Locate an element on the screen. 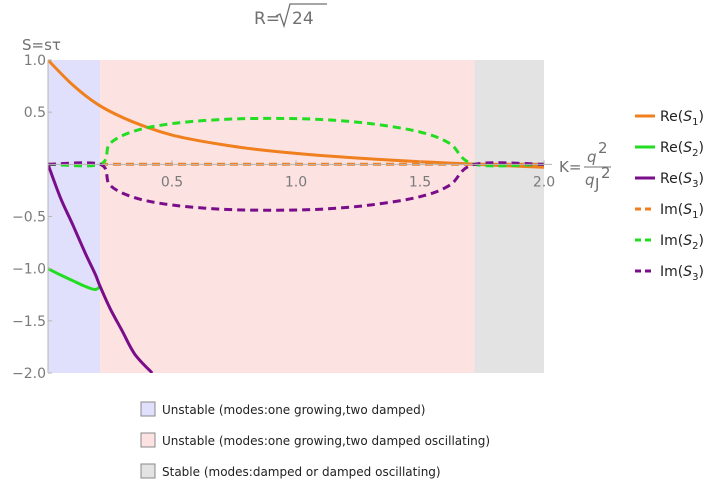  sqrt-symbol is located at coordinates (301, 16).